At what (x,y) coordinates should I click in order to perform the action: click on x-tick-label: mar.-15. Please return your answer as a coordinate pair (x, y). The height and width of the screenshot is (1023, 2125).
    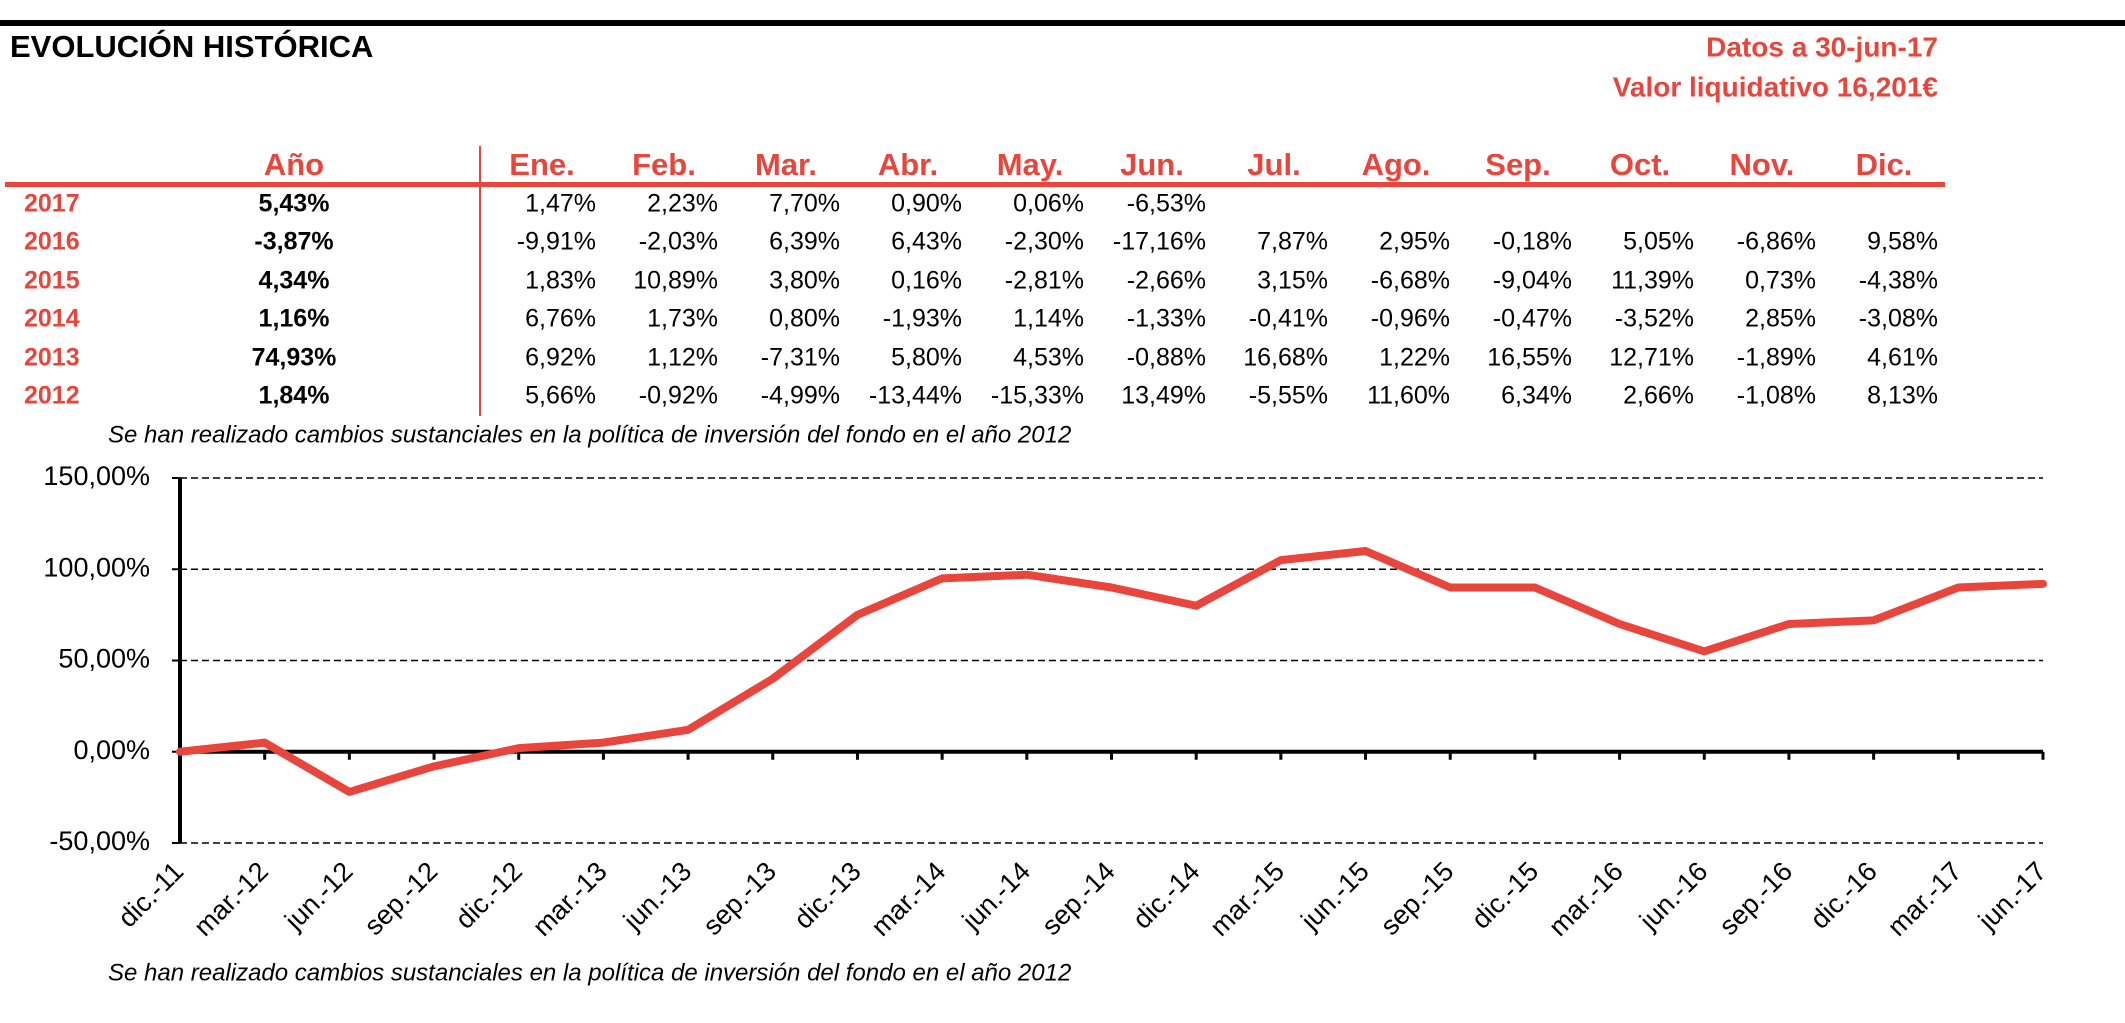
    Looking at the image, I should click on (1247, 899).